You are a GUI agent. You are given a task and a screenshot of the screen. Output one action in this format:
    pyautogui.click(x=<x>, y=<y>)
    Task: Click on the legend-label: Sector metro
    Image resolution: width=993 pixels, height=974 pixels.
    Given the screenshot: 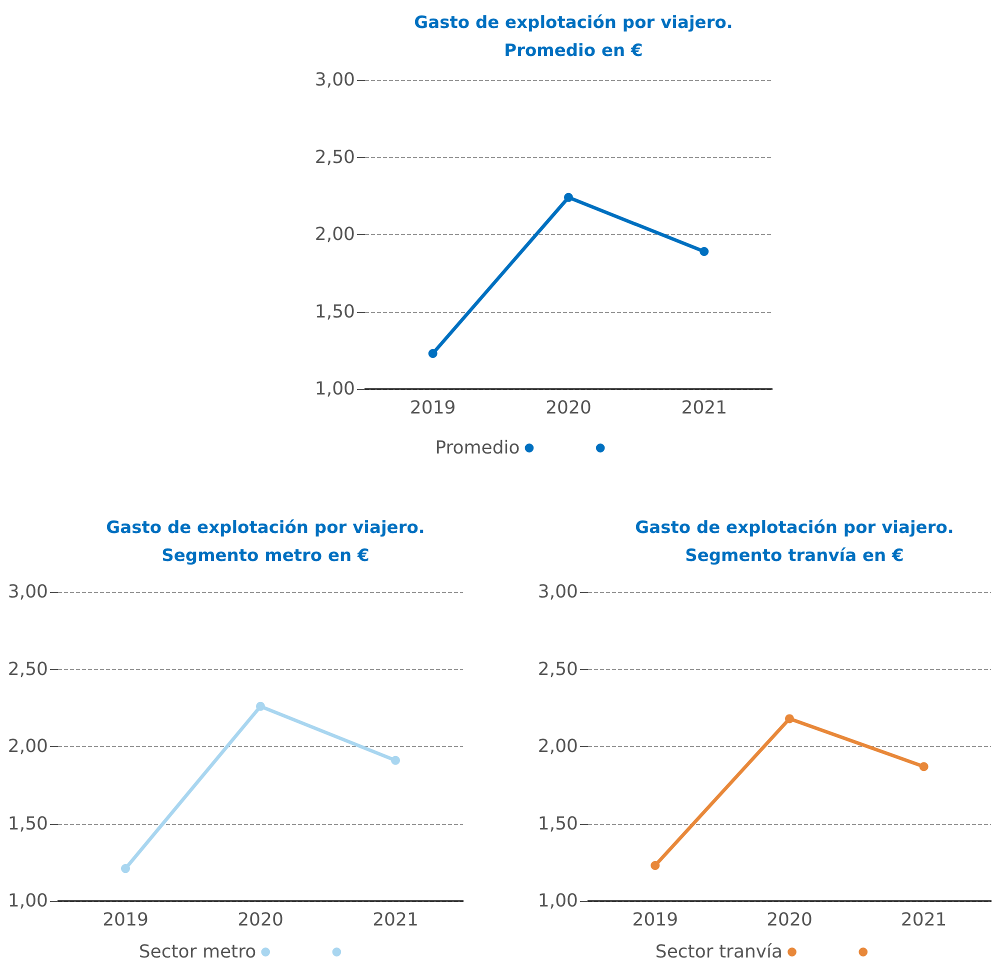 What is the action you would take?
    pyautogui.click(x=197, y=952)
    